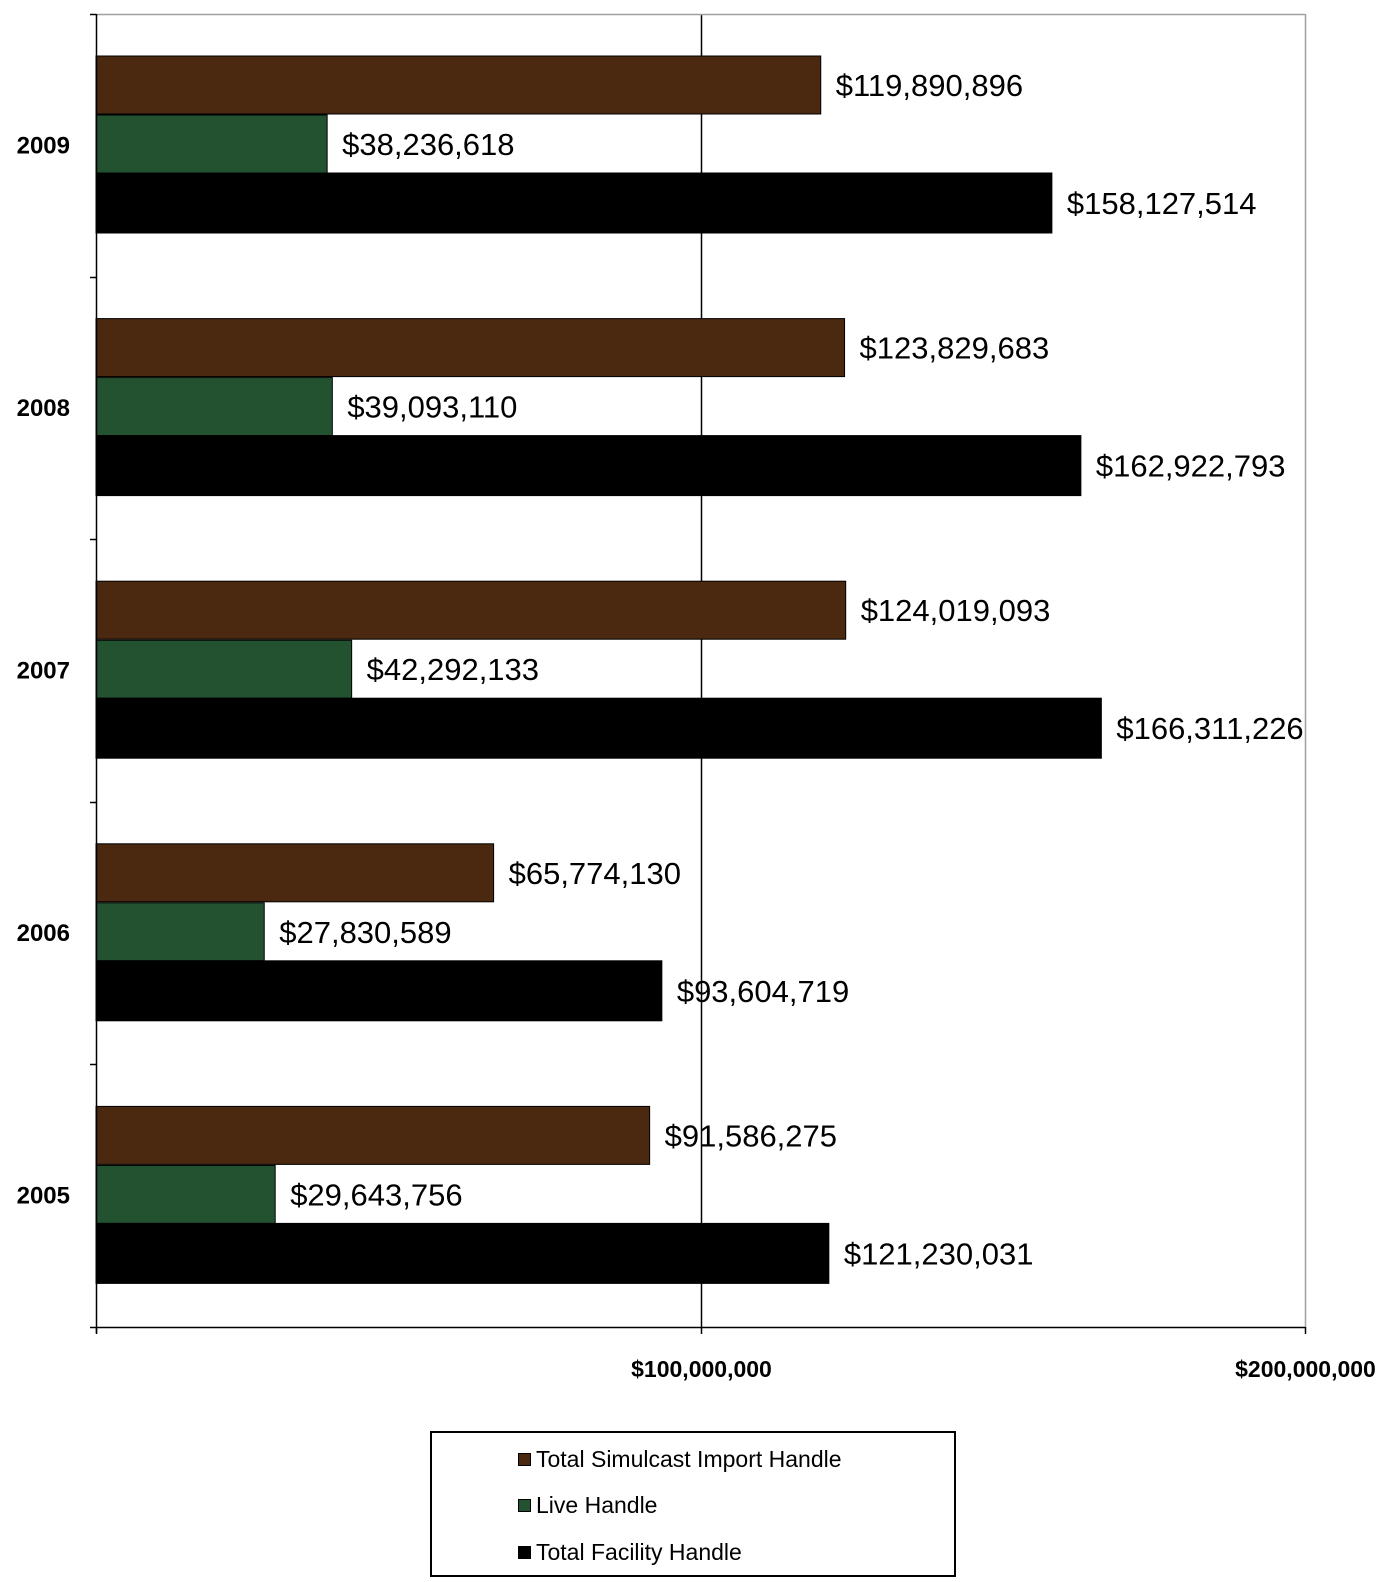  What do you see at coordinates (43, 933) in the screenshot?
I see `category-label-2006: 2006` at bounding box center [43, 933].